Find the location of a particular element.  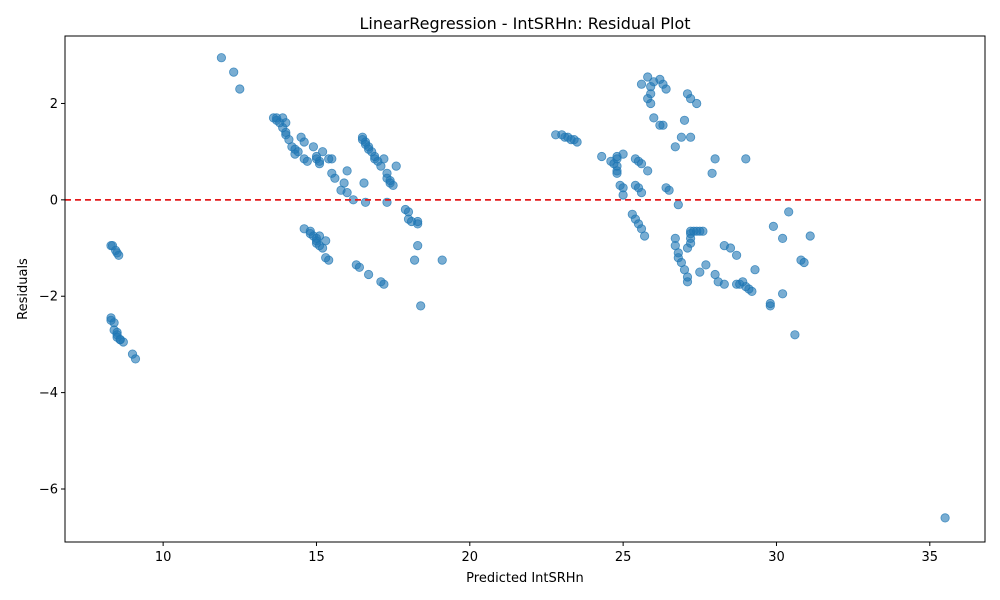

x-tick-label: 20 is located at coordinates (470, 557).